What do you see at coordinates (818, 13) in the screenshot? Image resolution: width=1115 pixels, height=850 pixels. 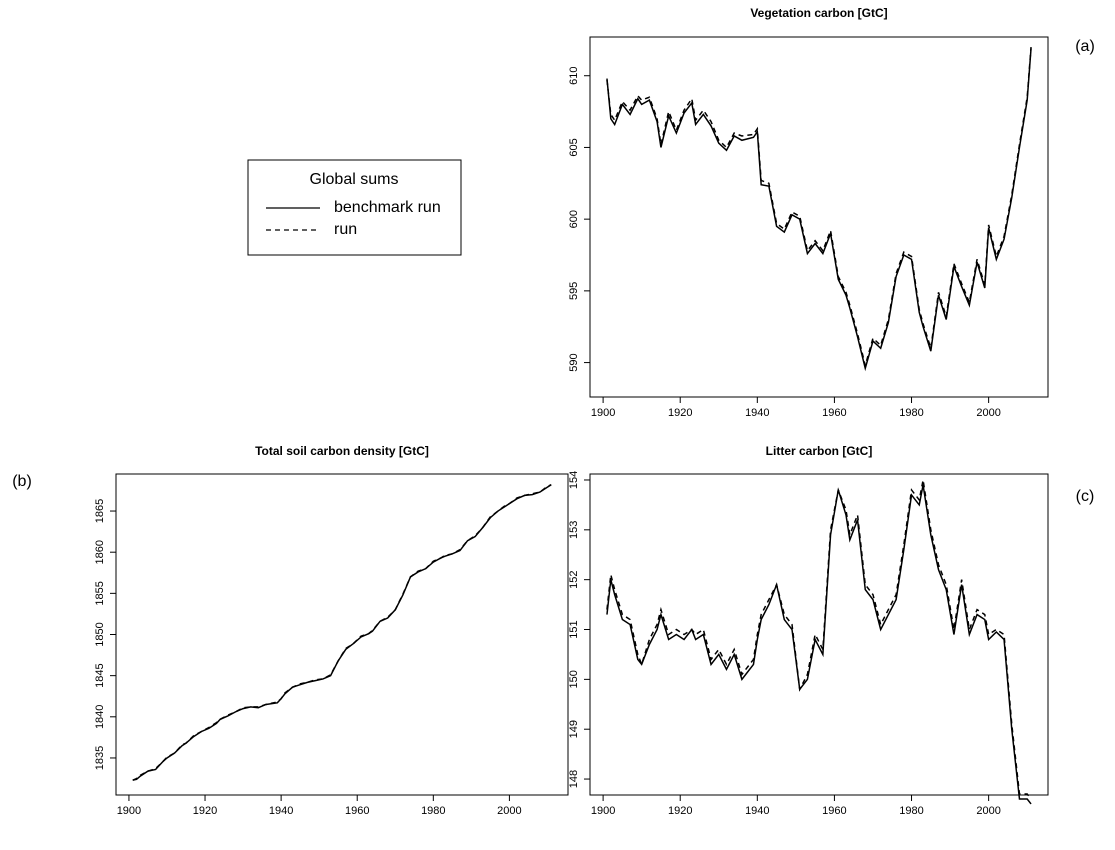 I see `chart-title: Vegetation carbon [GtC]` at bounding box center [818, 13].